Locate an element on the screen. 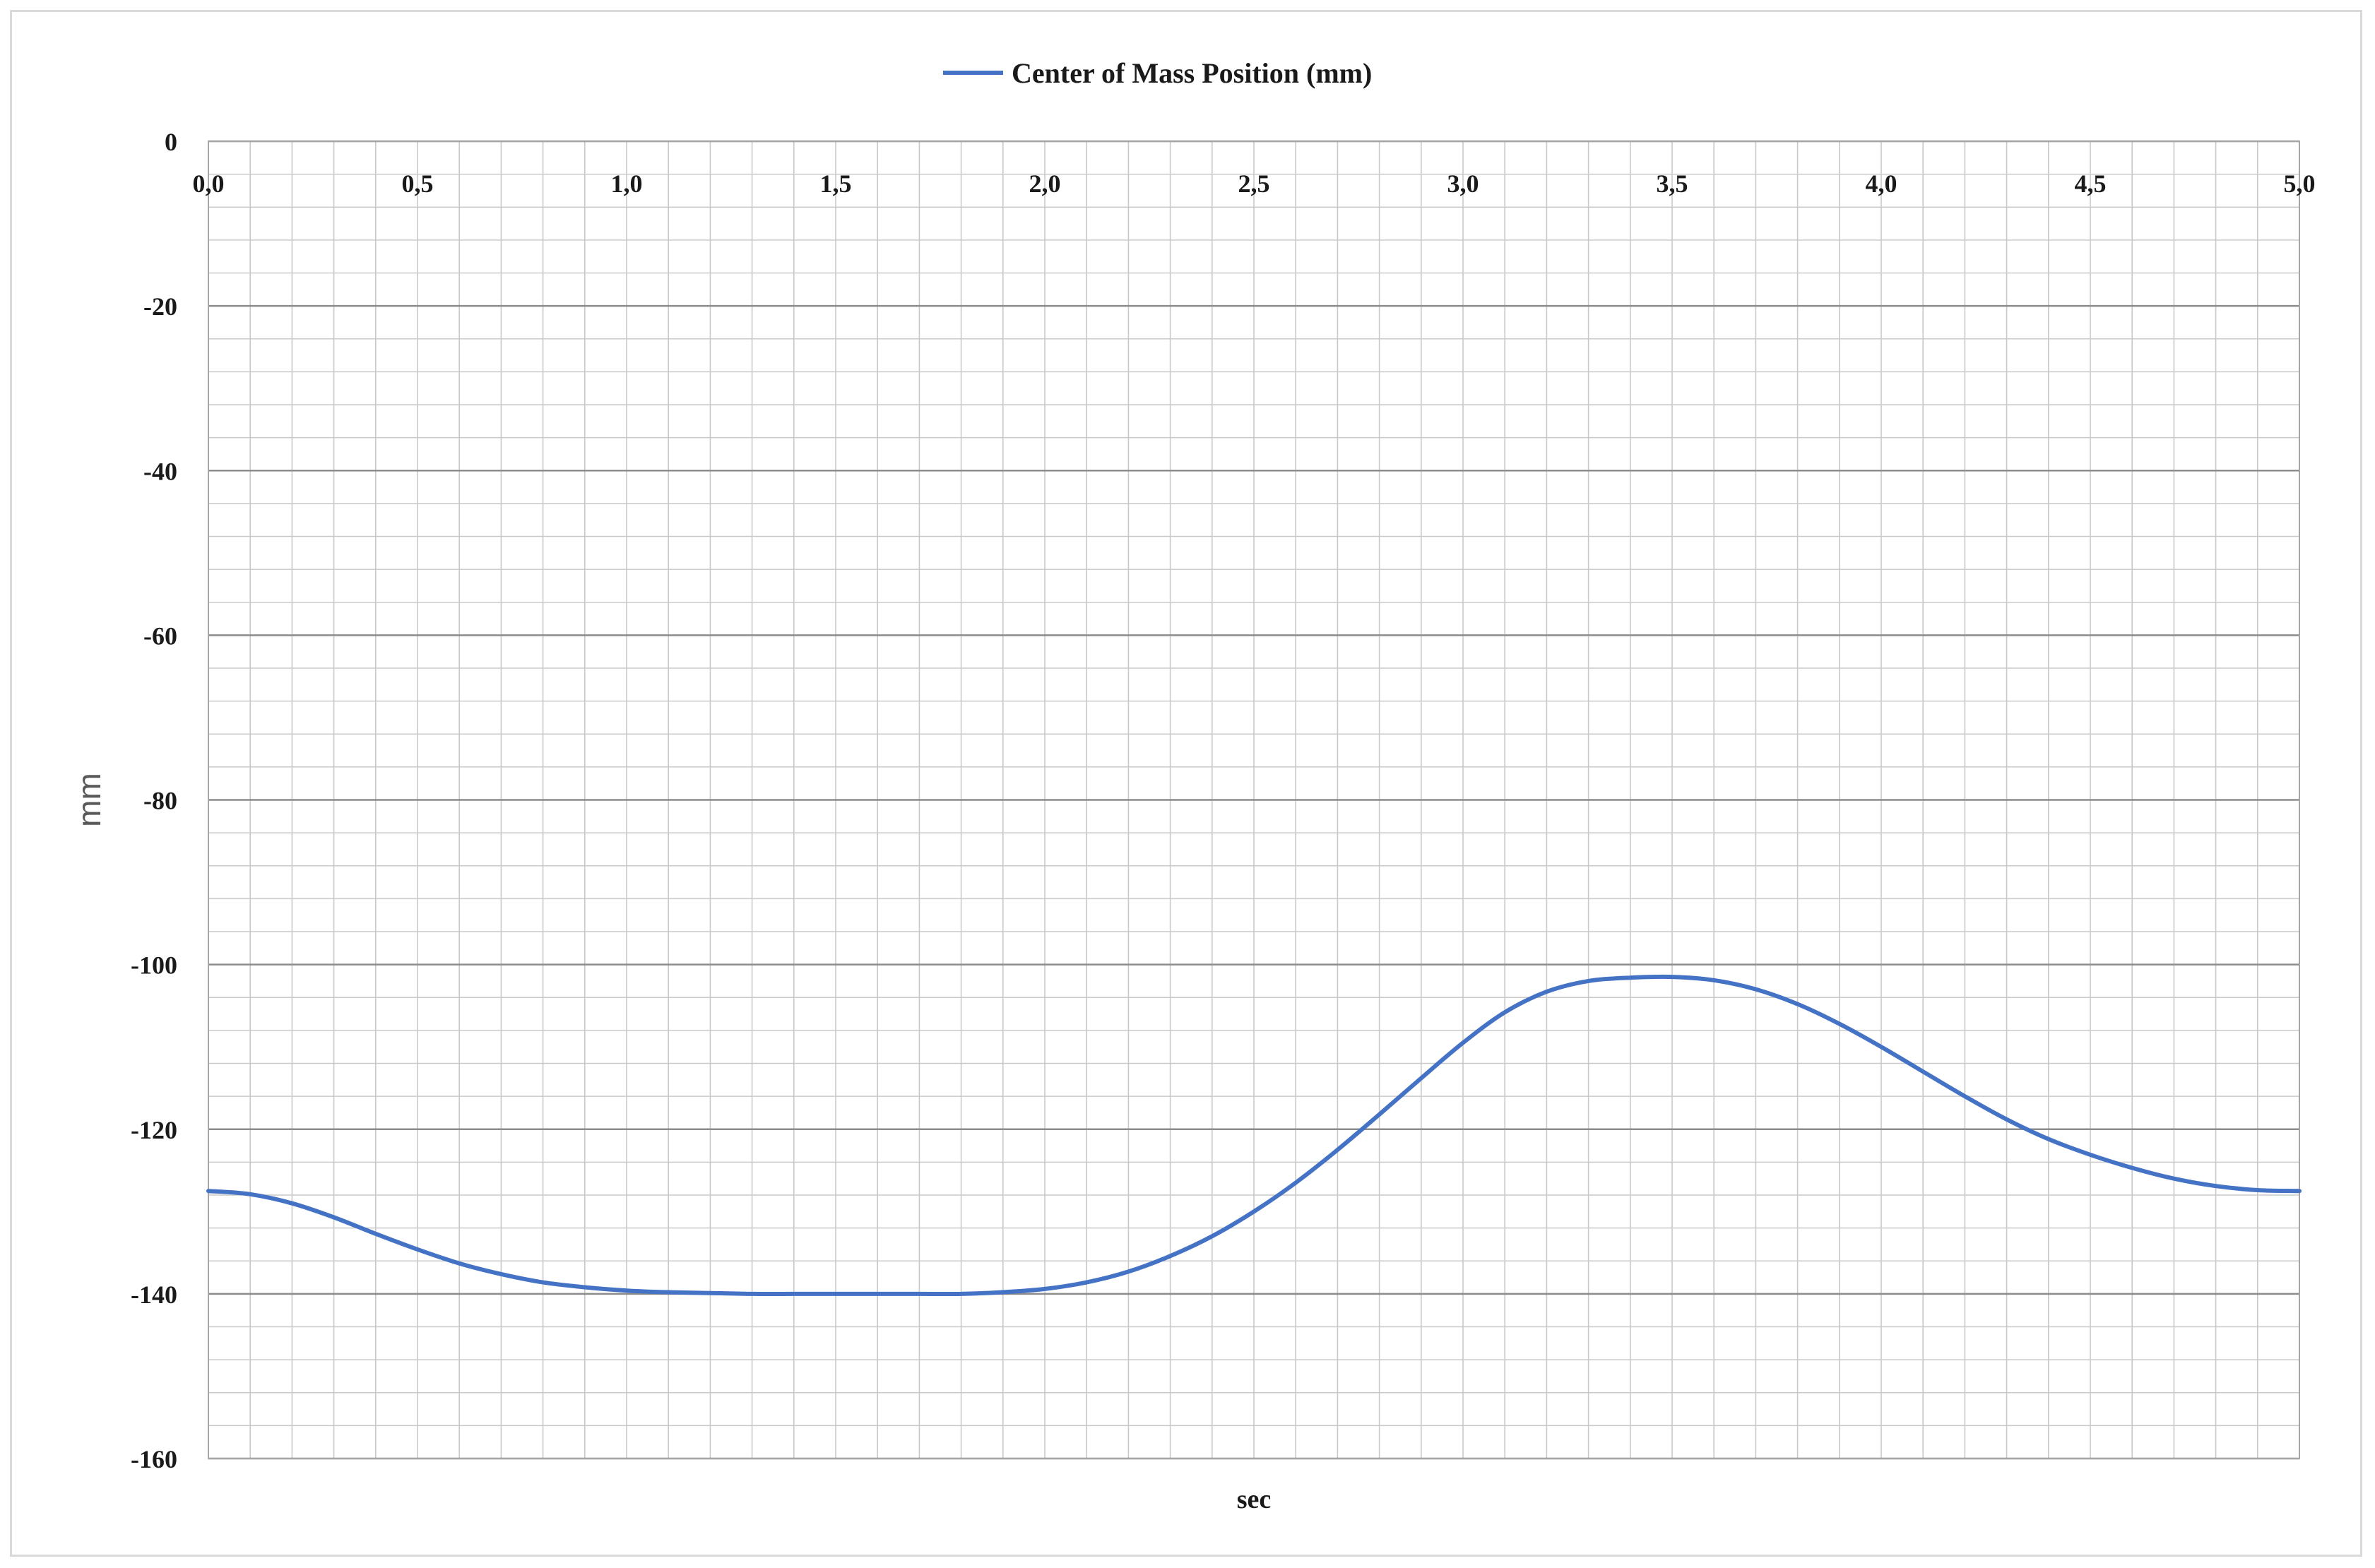 The width and height of the screenshot is (2375, 1568). x-axis-tick-labels: 0,0 0,5 1,0 1,5 2,0 2,5 3,0 3,5 4,0 4,5 5,0 is located at coordinates (1254, 184).